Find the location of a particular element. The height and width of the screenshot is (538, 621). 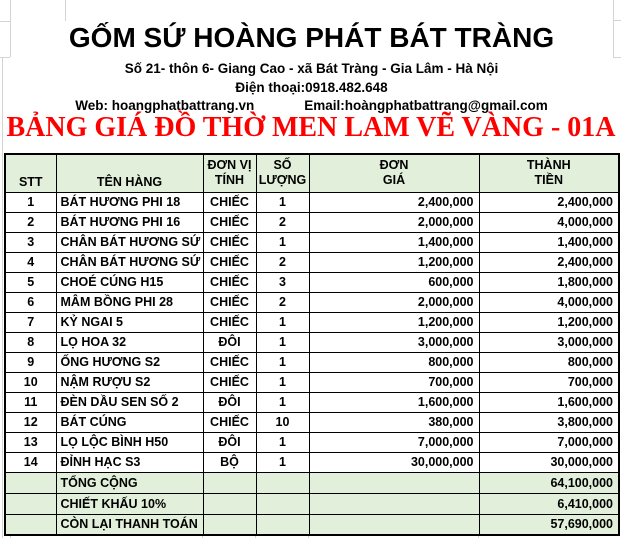

cell-name: ĐỈNH HẠC S3 is located at coordinates (129, 462).